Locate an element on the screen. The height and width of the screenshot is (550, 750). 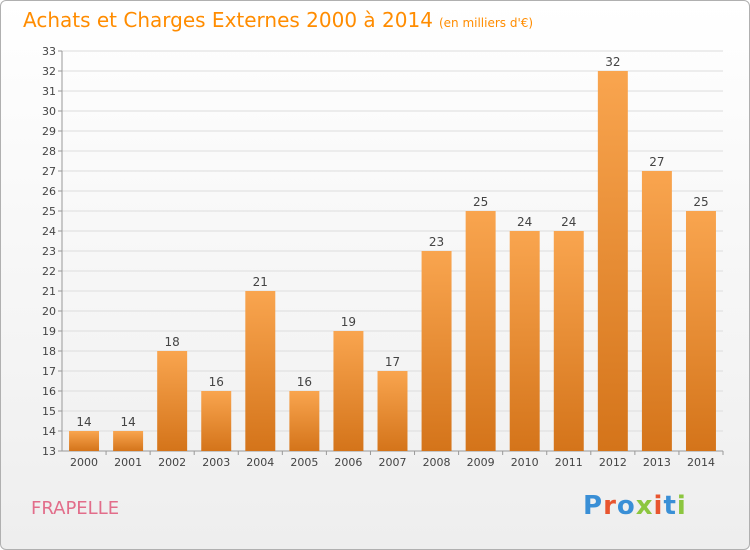
logo-letter: o is located at coordinates (626, 506).